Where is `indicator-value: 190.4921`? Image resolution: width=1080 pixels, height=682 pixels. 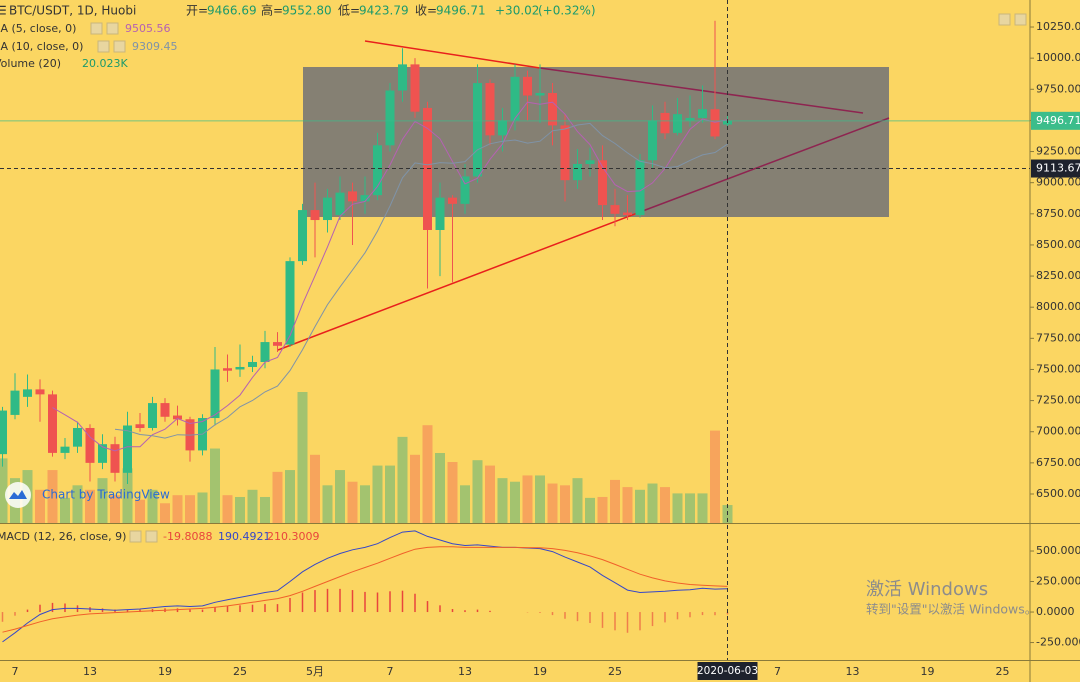
indicator-value: 190.4921 is located at coordinates (244, 536).